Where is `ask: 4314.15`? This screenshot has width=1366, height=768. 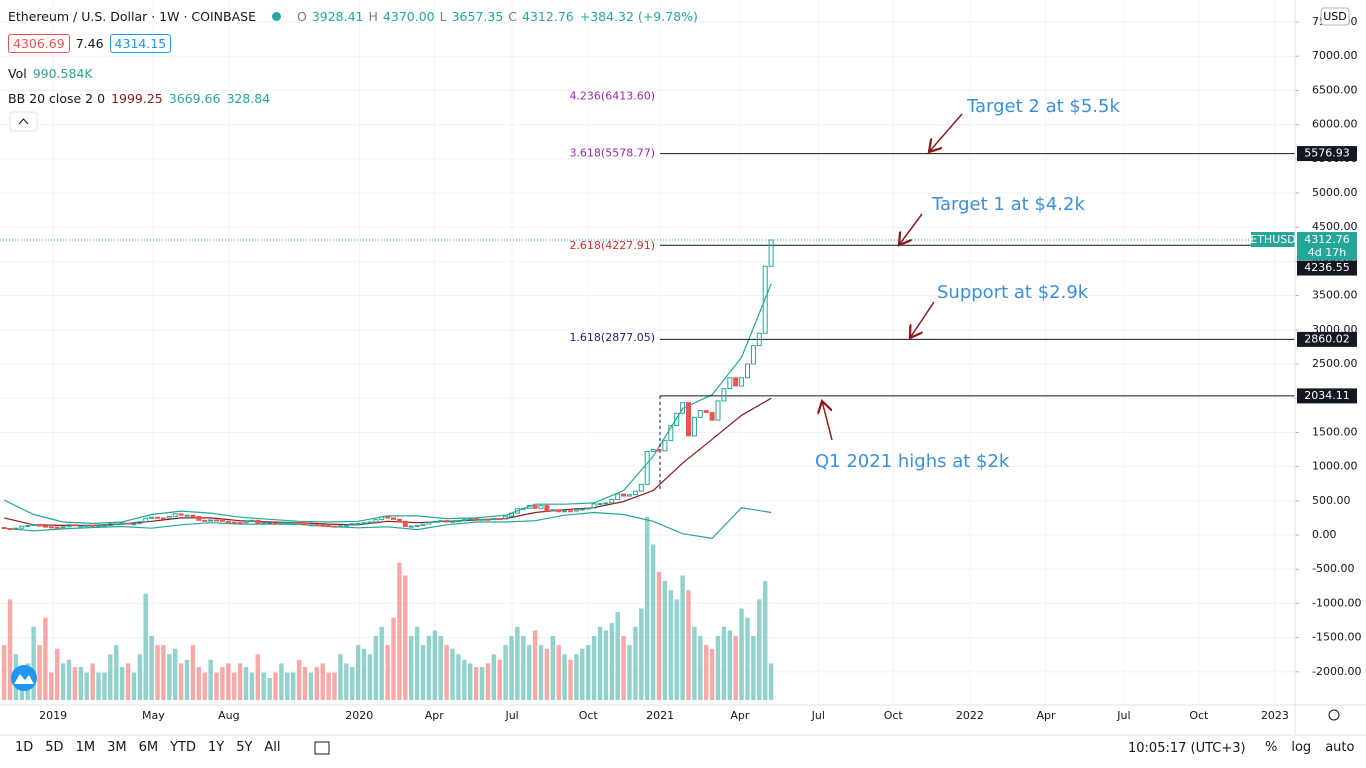 ask: 4314.15 is located at coordinates (140, 43).